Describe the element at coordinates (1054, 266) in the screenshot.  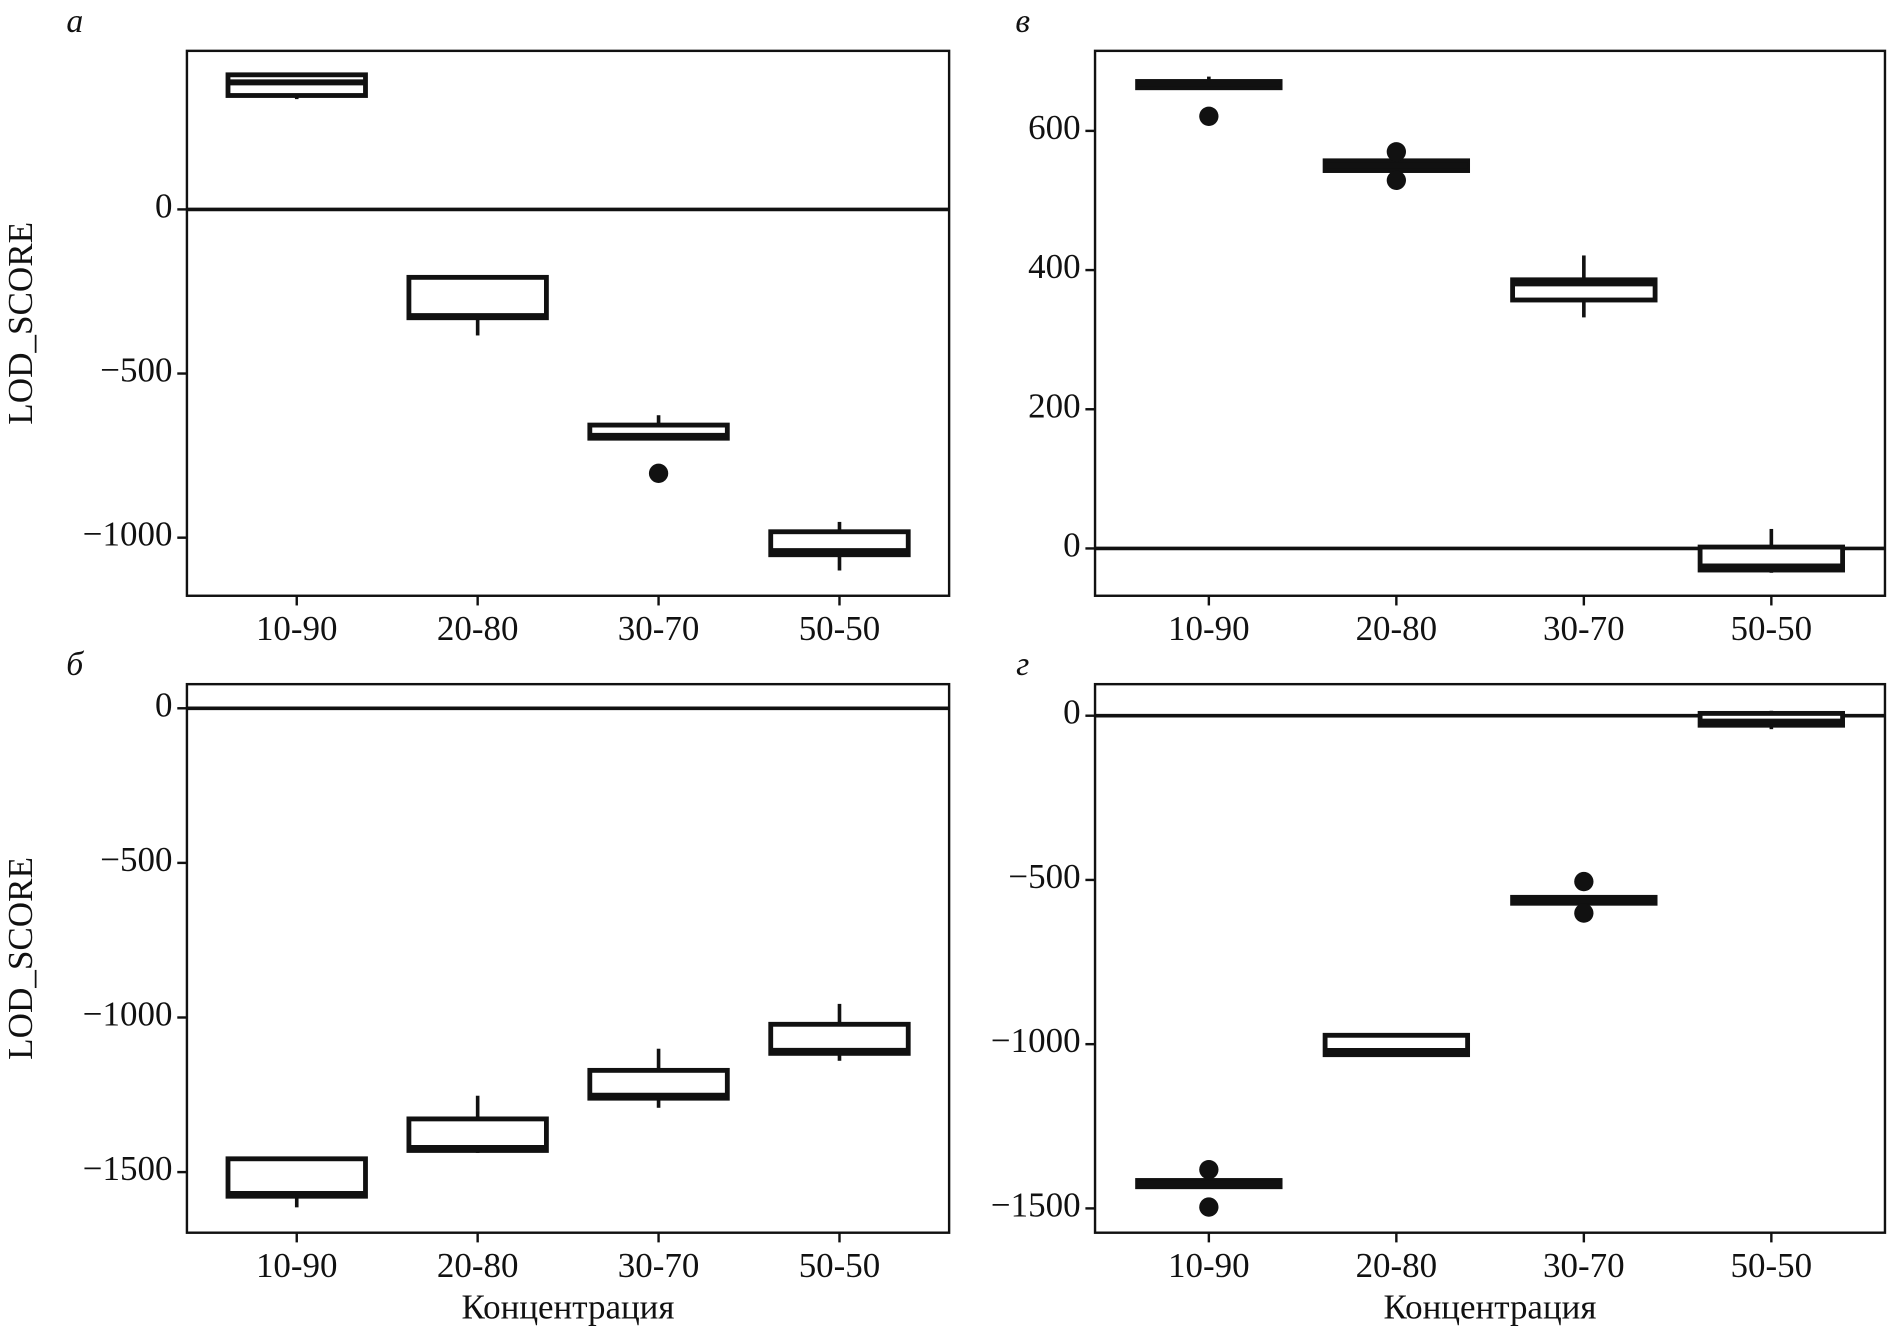
I see `y-tick-label: 400` at that location.